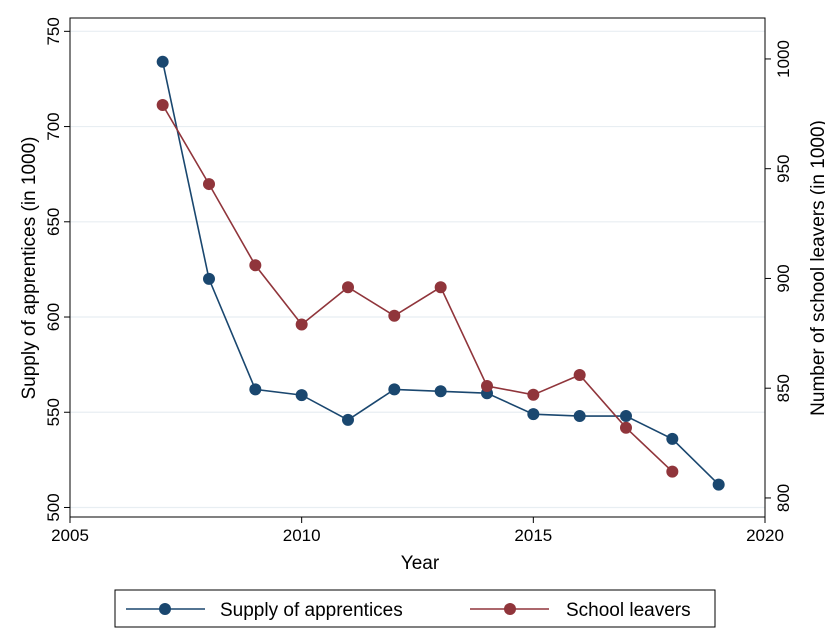 This screenshot has height=628, width=825. Describe the element at coordinates (533, 394) in the screenshot. I see `point-school-leavers-2015` at that location.